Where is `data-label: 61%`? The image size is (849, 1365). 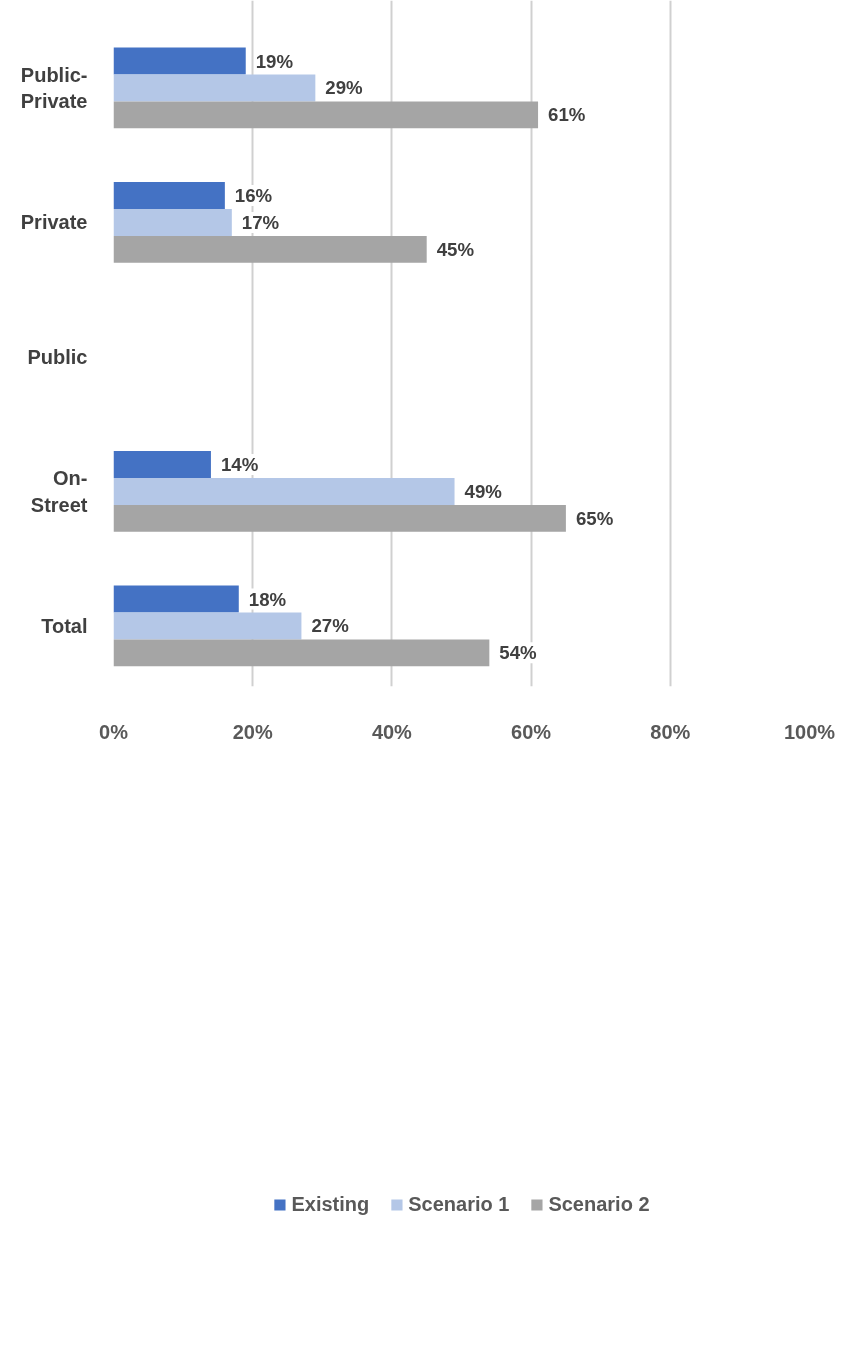
data-label: 61% is located at coordinates (567, 115).